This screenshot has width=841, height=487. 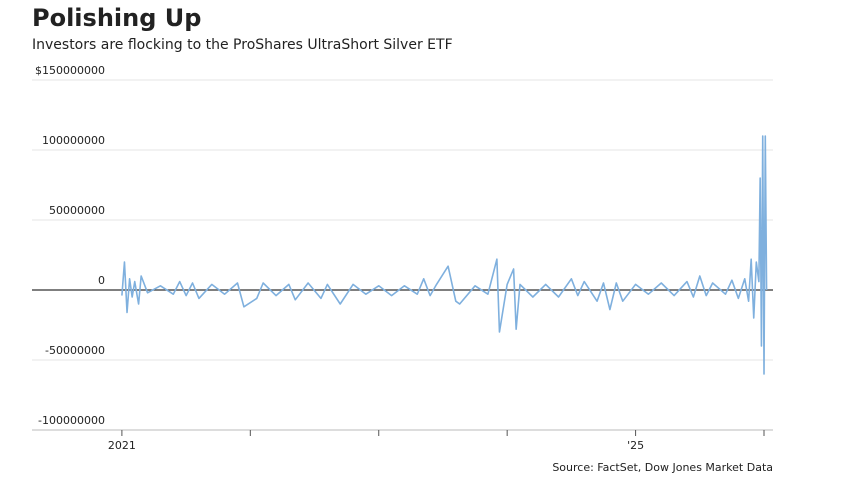 I want to click on source: Source: FactSet, Dow Jones Market Data, so click(x=662, y=467).